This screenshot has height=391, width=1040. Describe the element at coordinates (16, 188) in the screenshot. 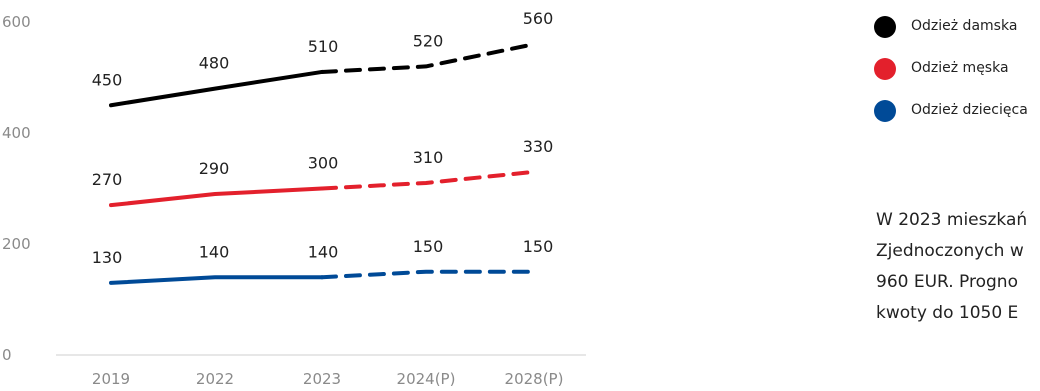

I see `y-axis: 0 200 400 600` at that location.